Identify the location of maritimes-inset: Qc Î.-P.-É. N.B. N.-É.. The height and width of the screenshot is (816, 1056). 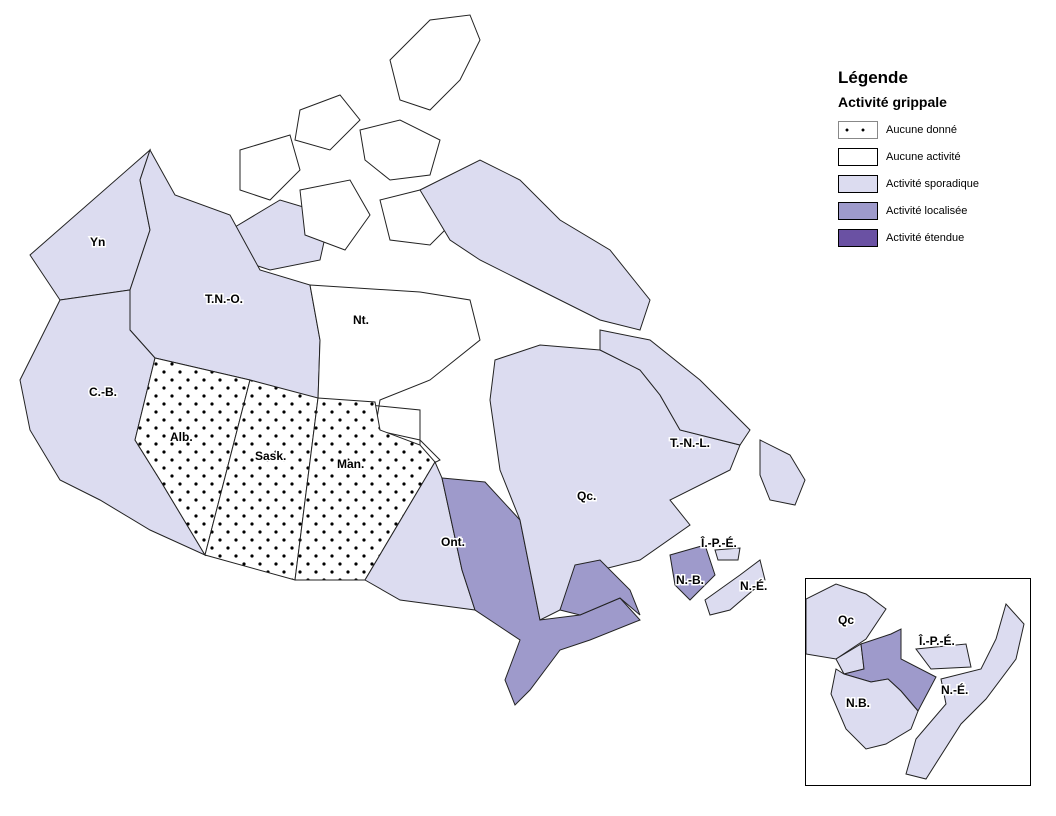
(918, 682).